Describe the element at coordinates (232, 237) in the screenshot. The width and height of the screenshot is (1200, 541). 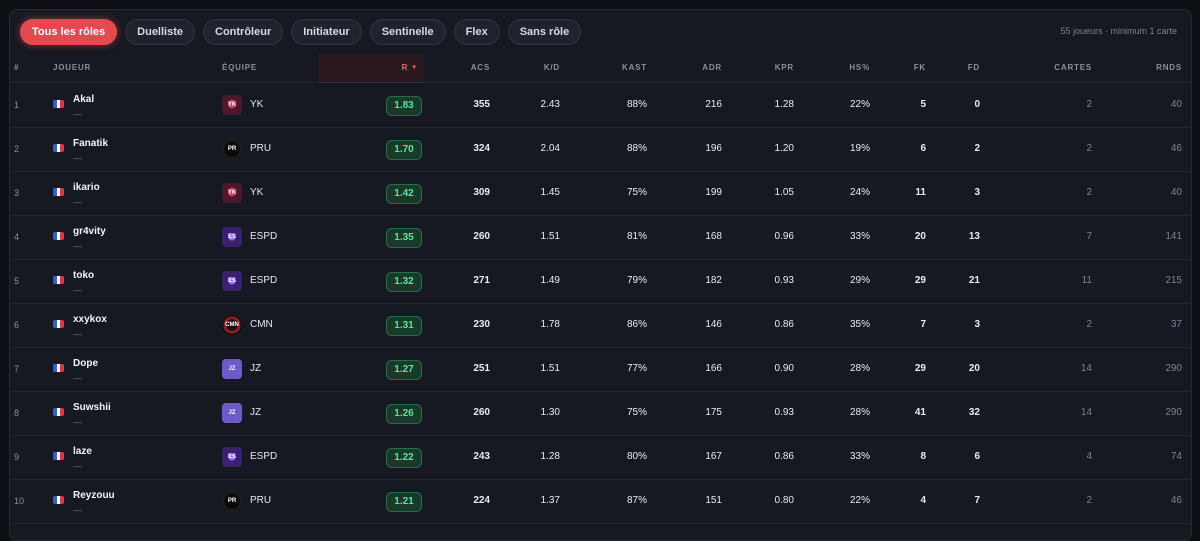
I see `team-logo-icon: ES` at that location.